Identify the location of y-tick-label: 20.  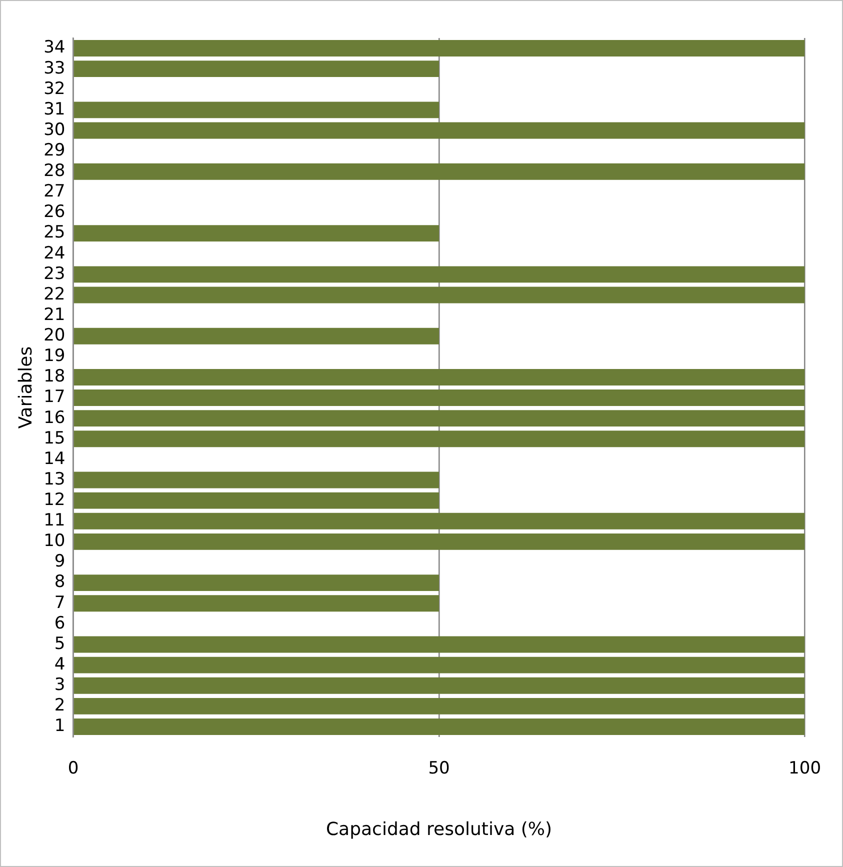
(55, 336).